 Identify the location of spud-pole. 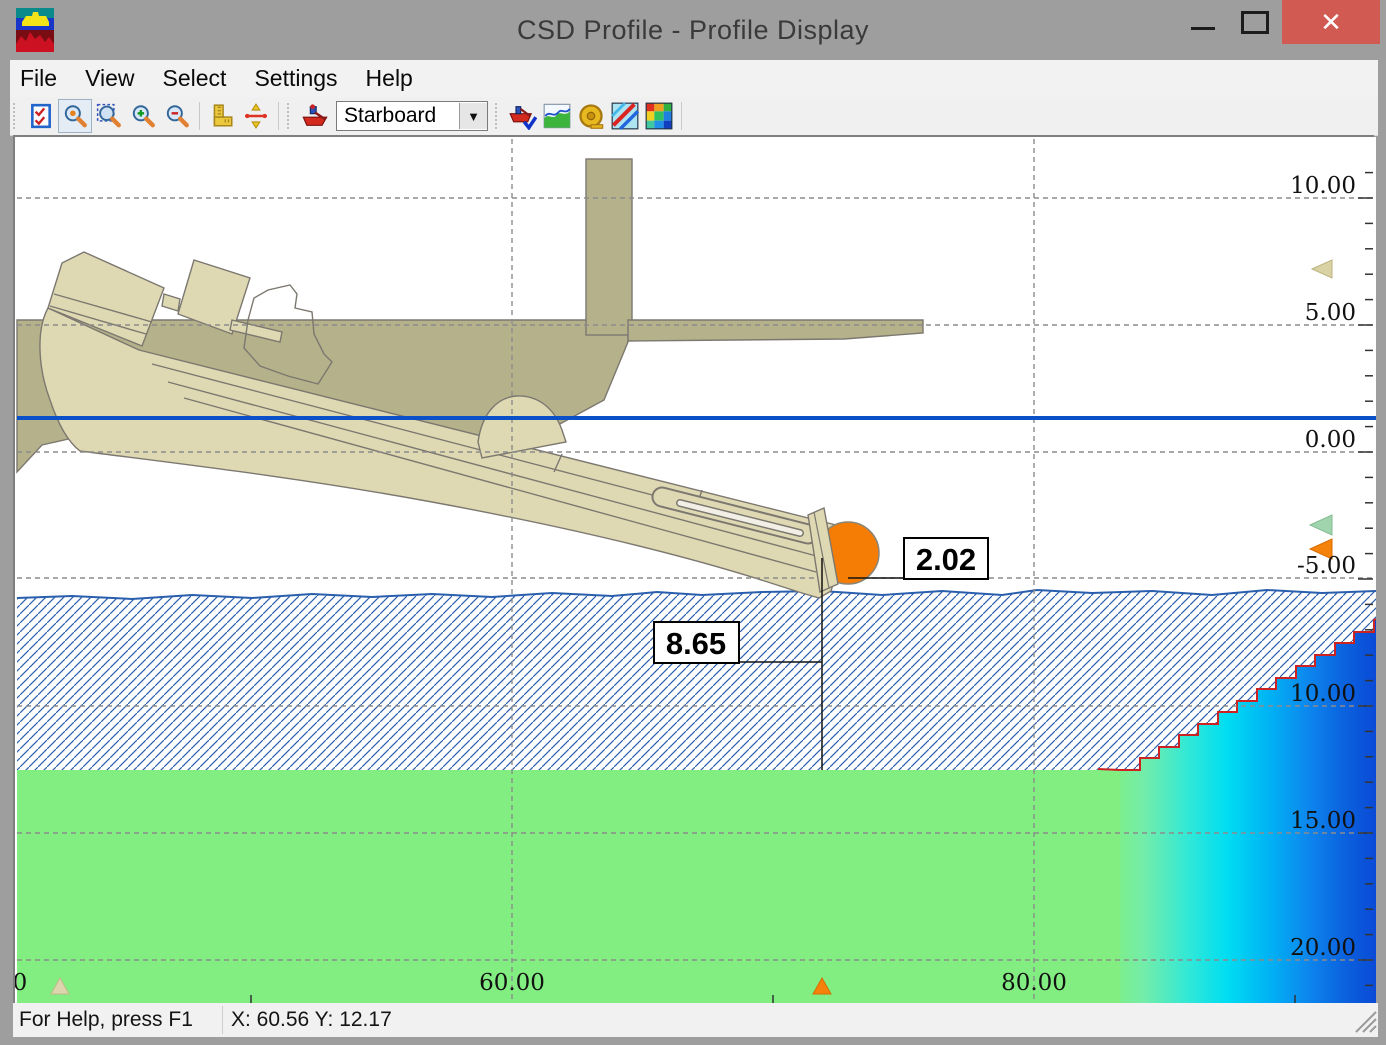
(609, 247).